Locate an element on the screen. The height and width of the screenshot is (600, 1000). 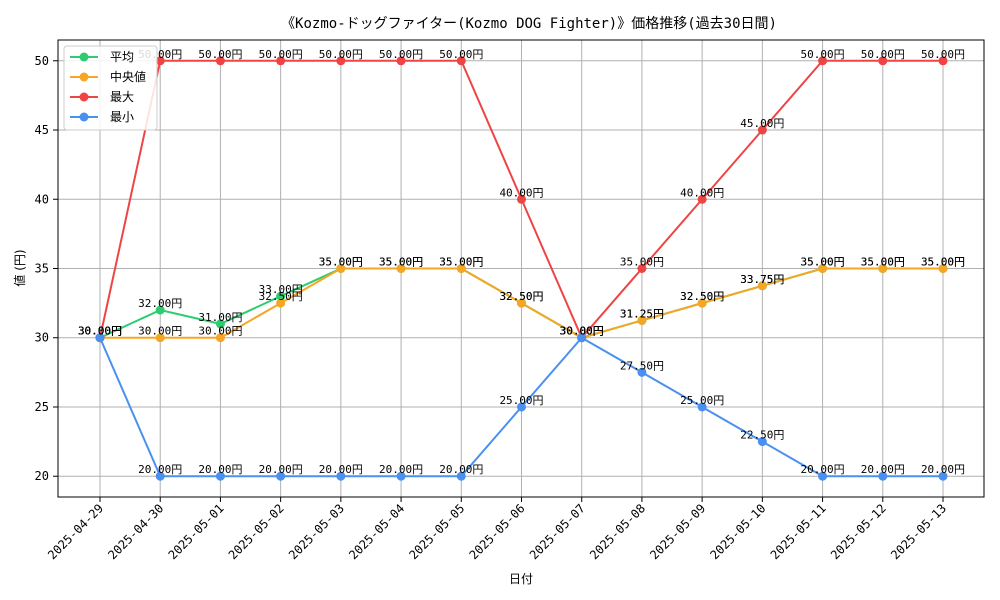
x-tick-label: 2025-05-09 is located at coordinates (677, 531).